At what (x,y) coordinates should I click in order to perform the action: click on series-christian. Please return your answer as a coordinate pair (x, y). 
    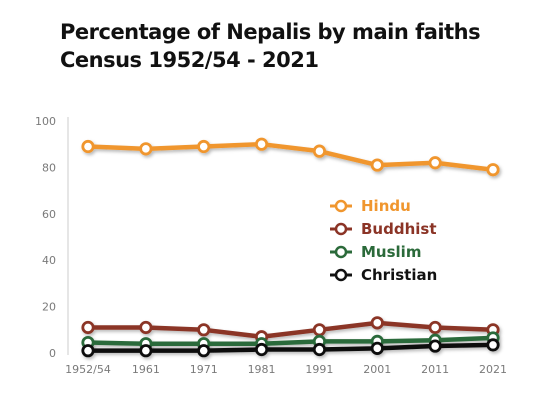
    Looking at the image, I should click on (290, 348).